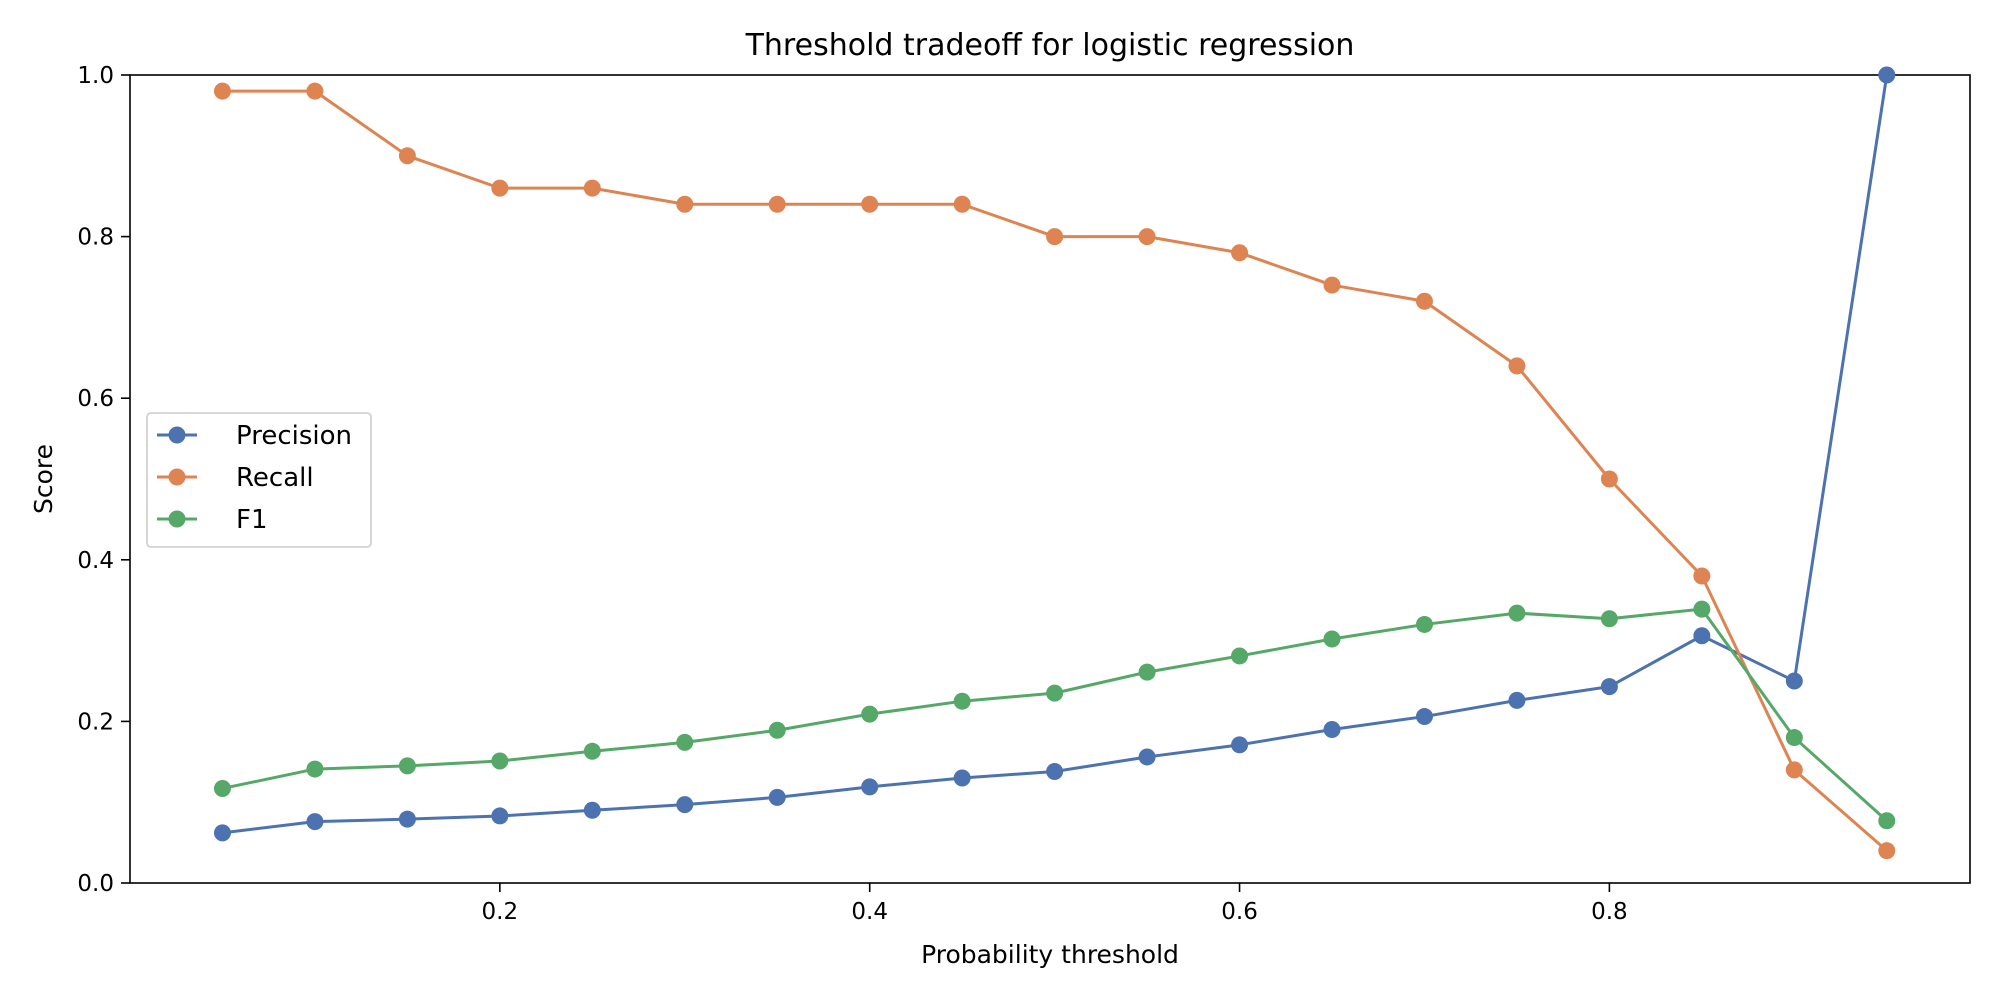  What do you see at coordinates (252, 520) in the screenshot?
I see `legend-label-f1: F1` at bounding box center [252, 520].